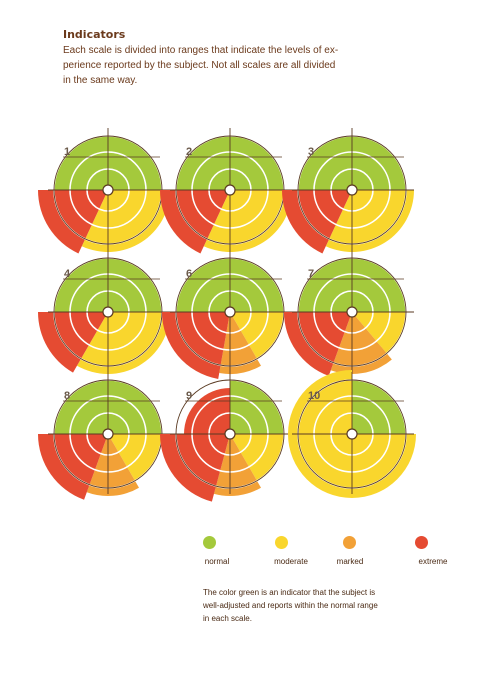 The height and width of the screenshot is (677, 500). What do you see at coordinates (189, 396) in the screenshot?
I see `scale-label: 9` at bounding box center [189, 396].